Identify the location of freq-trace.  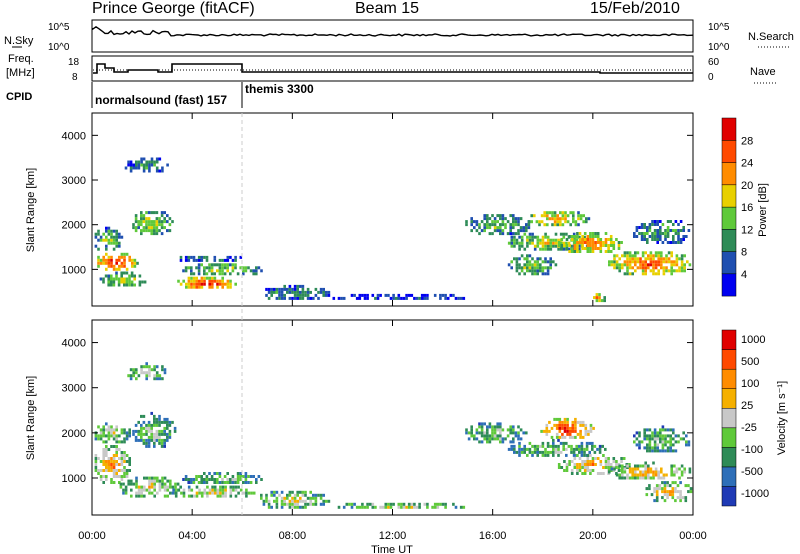
(393, 68).